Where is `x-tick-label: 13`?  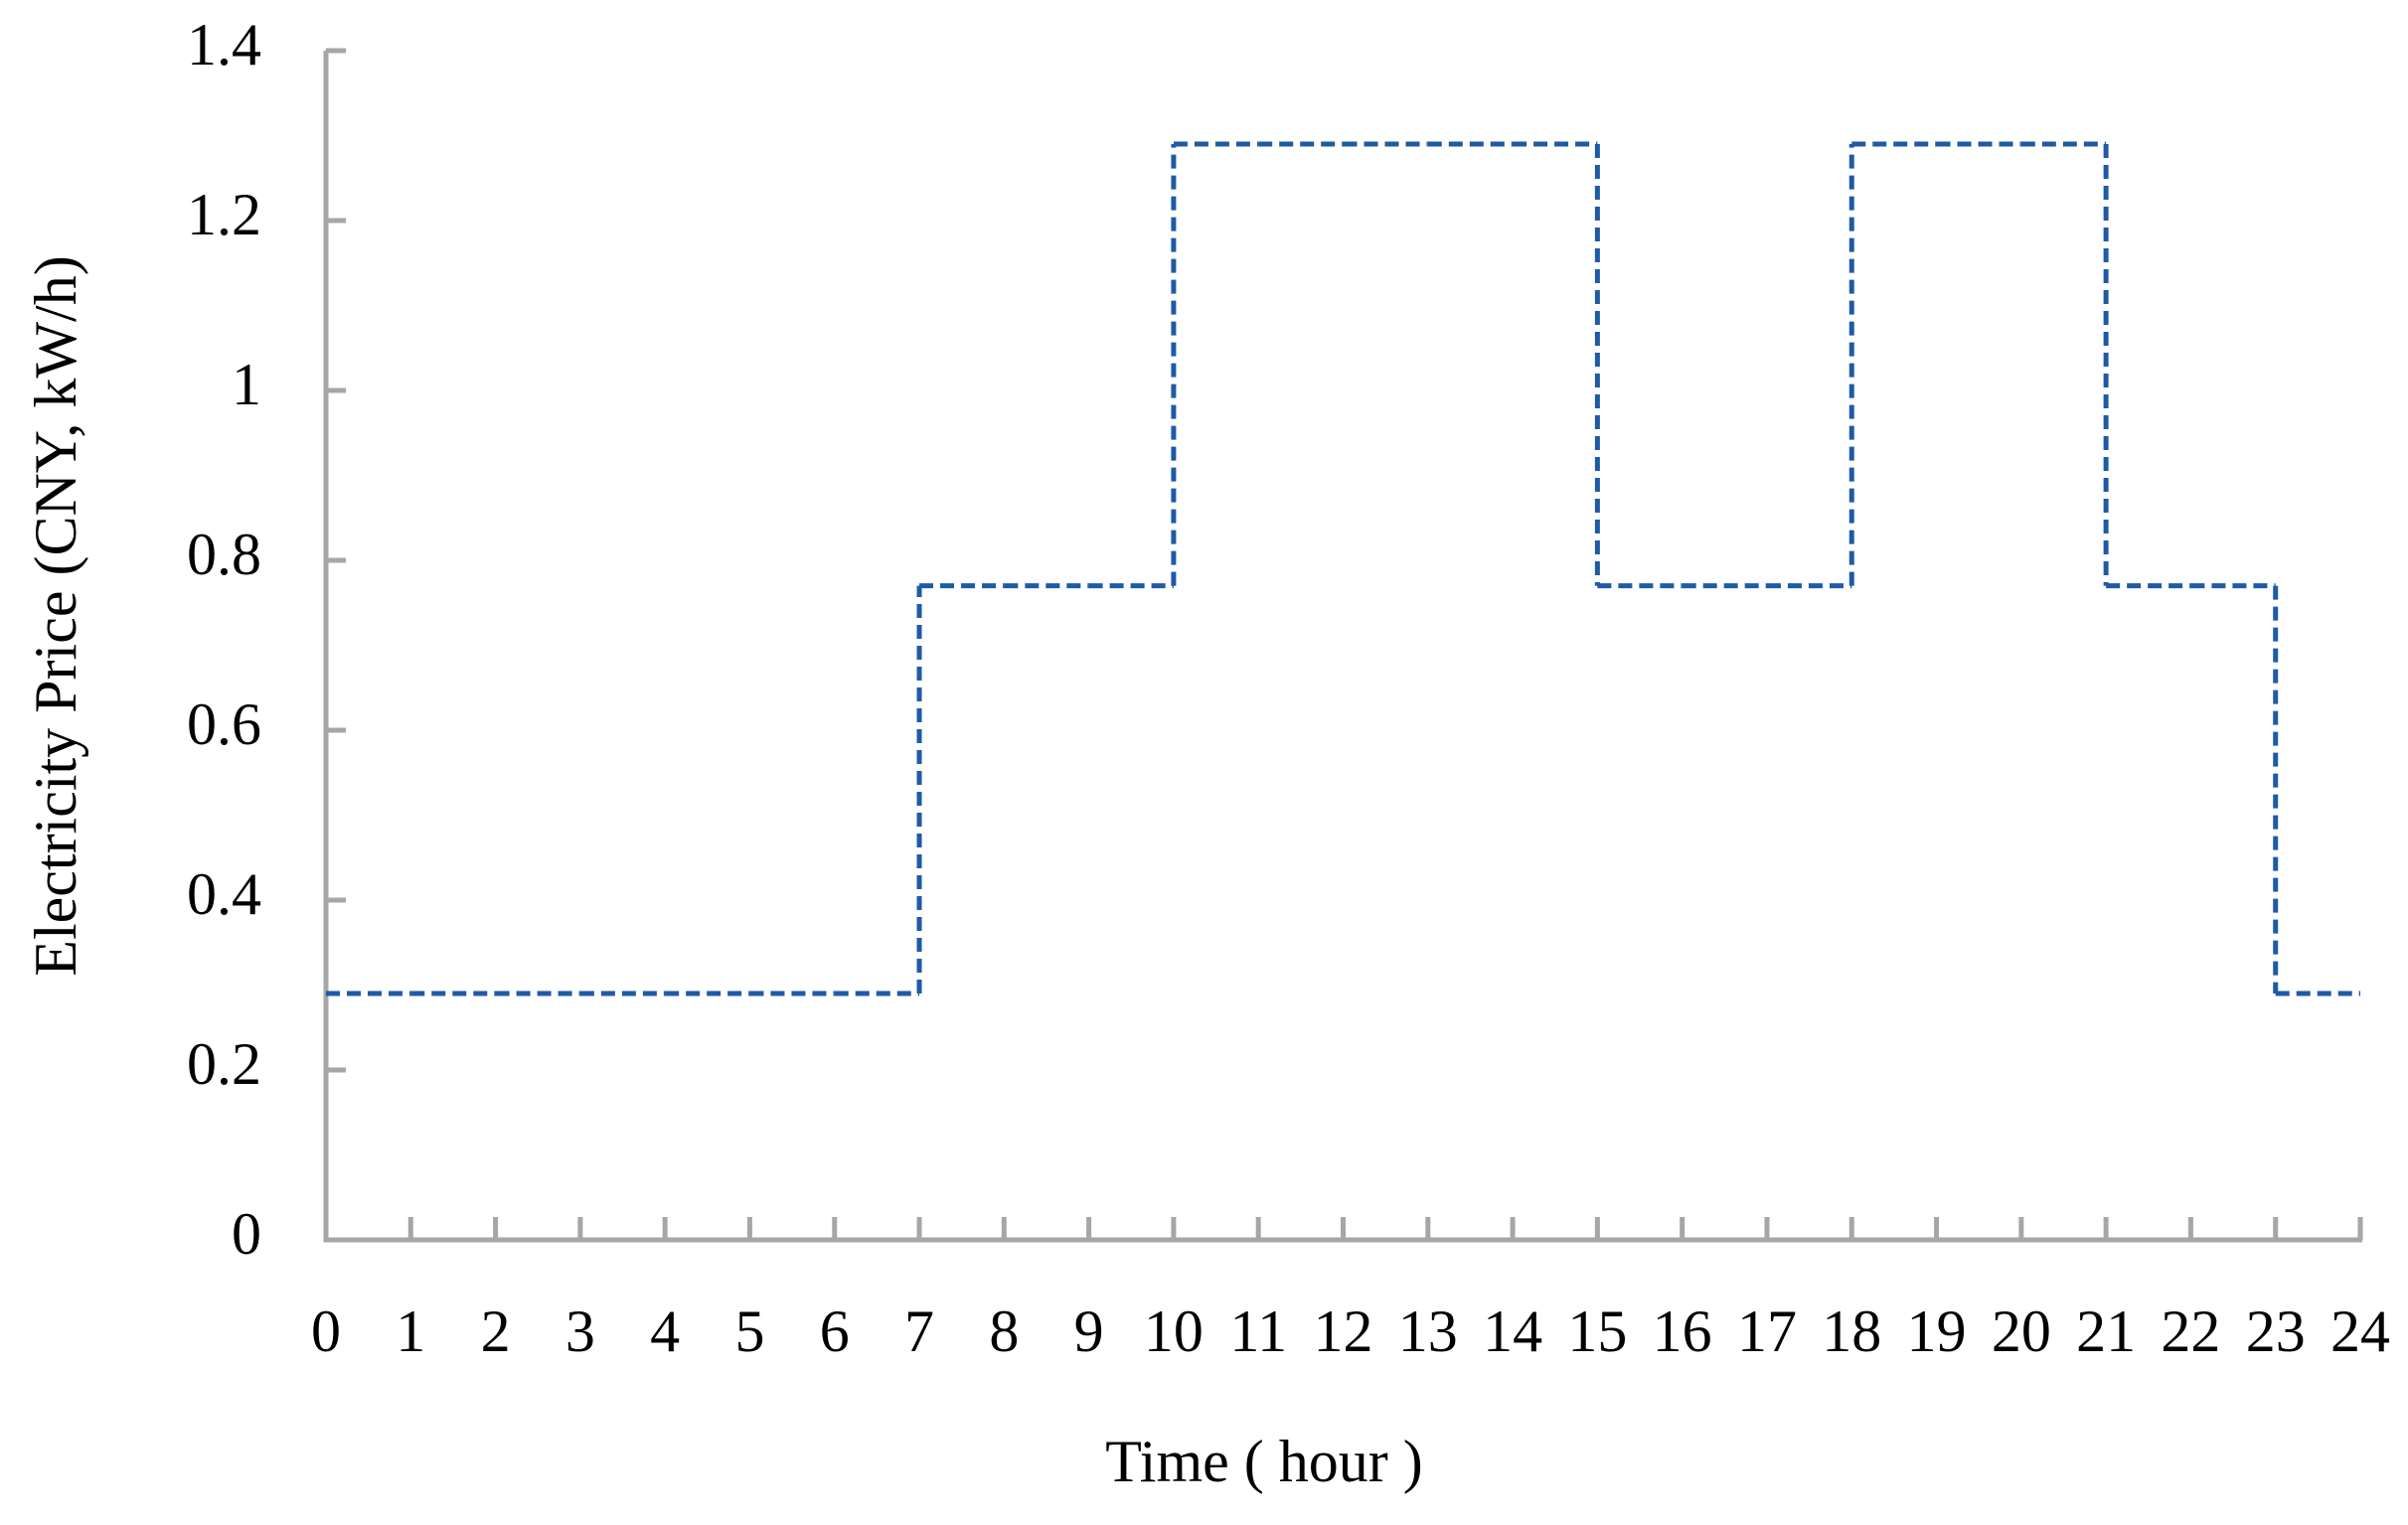 x-tick-label: 13 is located at coordinates (1428, 1331).